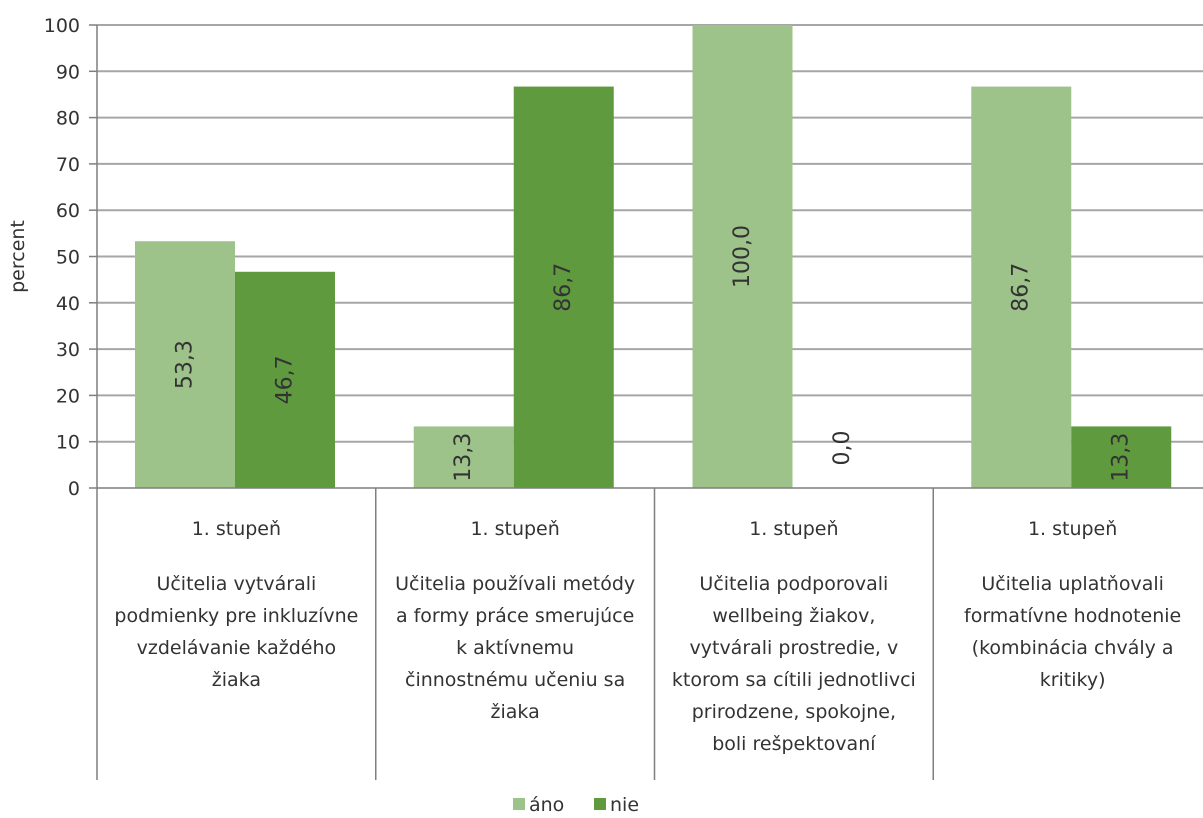 Image resolution: width=1203 pixels, height=818 pixels. I want to click on category-label-line: prirodzene, spokojne,, so click(794, 712).